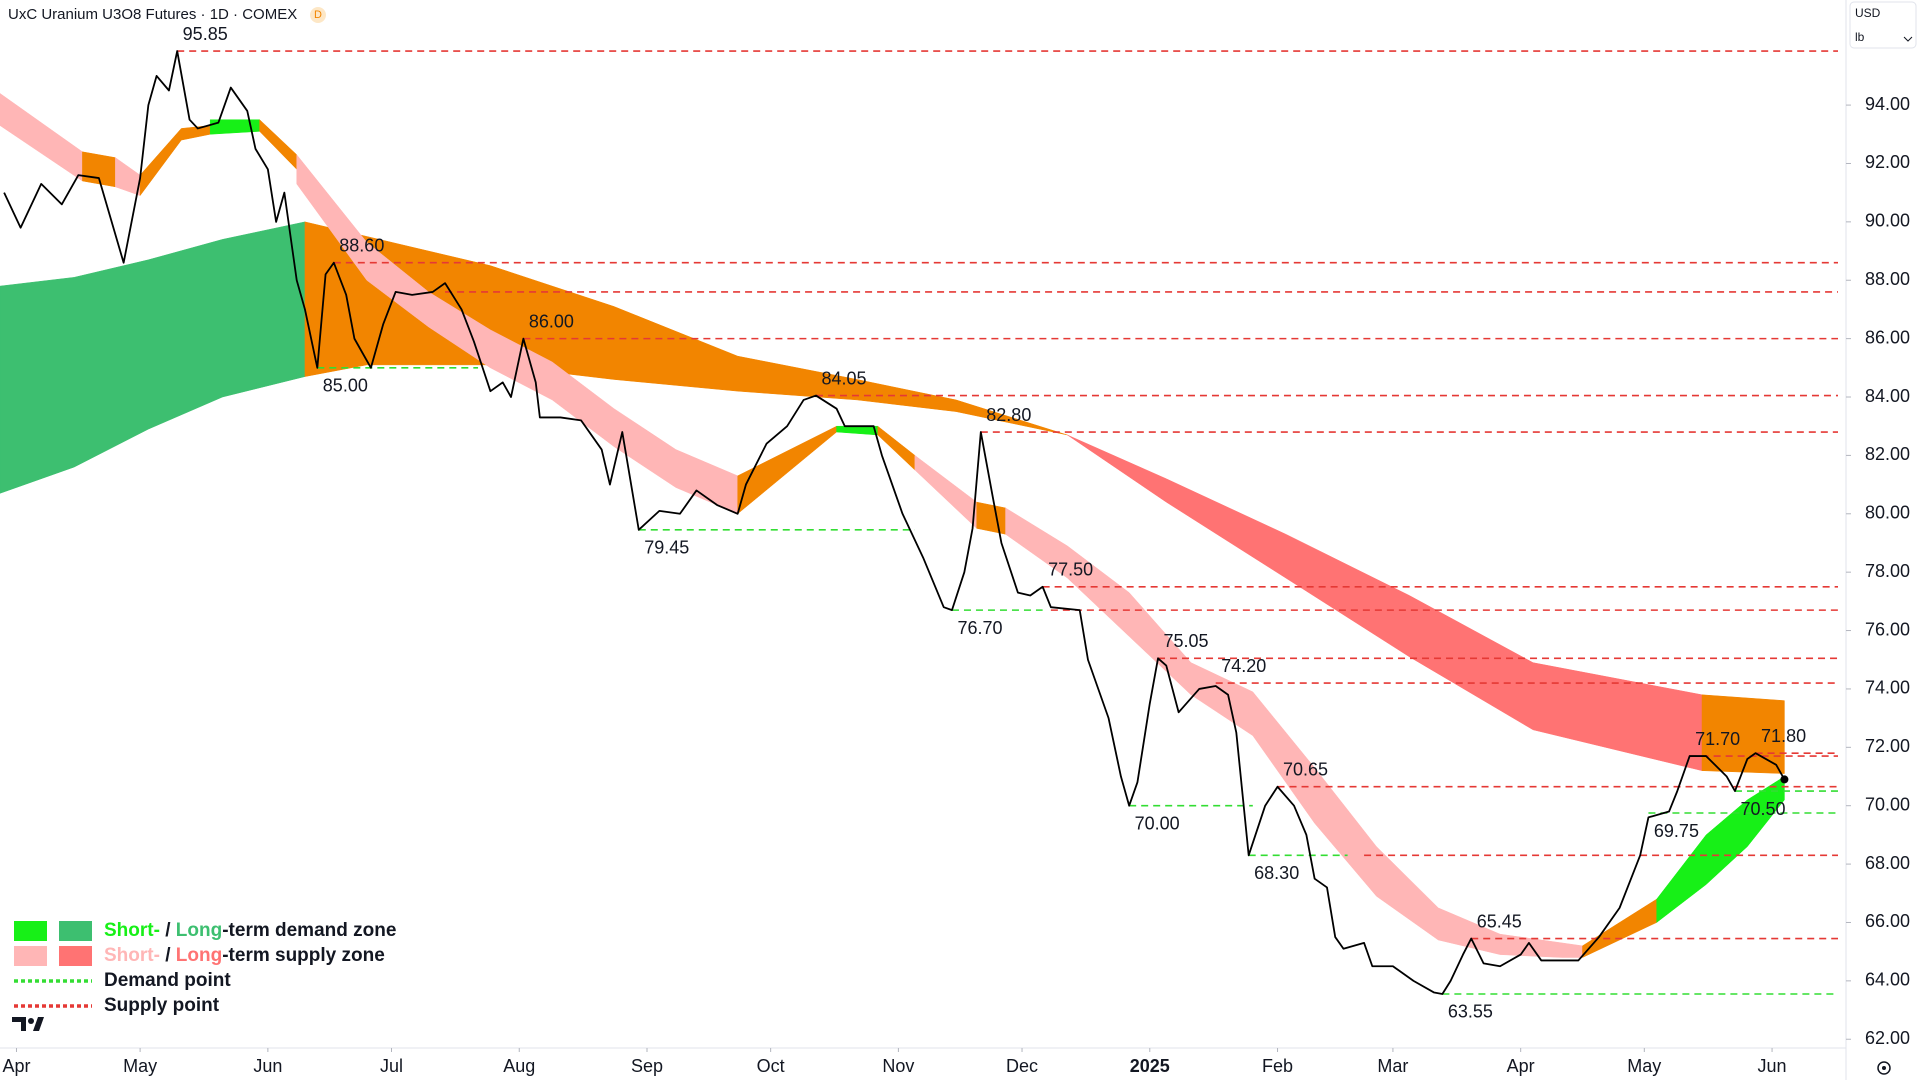  What do you see at coordinates (1008, 415) in the screenshot?
I see `supply-point-label: 82.80` at bounding box center [1008, 415].